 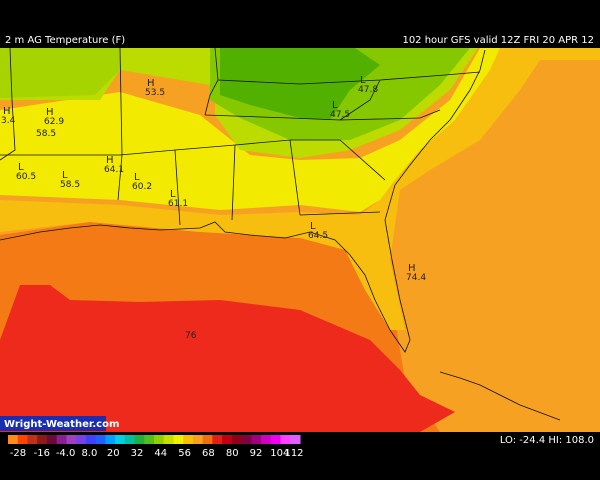 What do you see at coordinates (178, 204) in the screenshot?
I see `center-value: 61.1` at bounding box center [178, 204].